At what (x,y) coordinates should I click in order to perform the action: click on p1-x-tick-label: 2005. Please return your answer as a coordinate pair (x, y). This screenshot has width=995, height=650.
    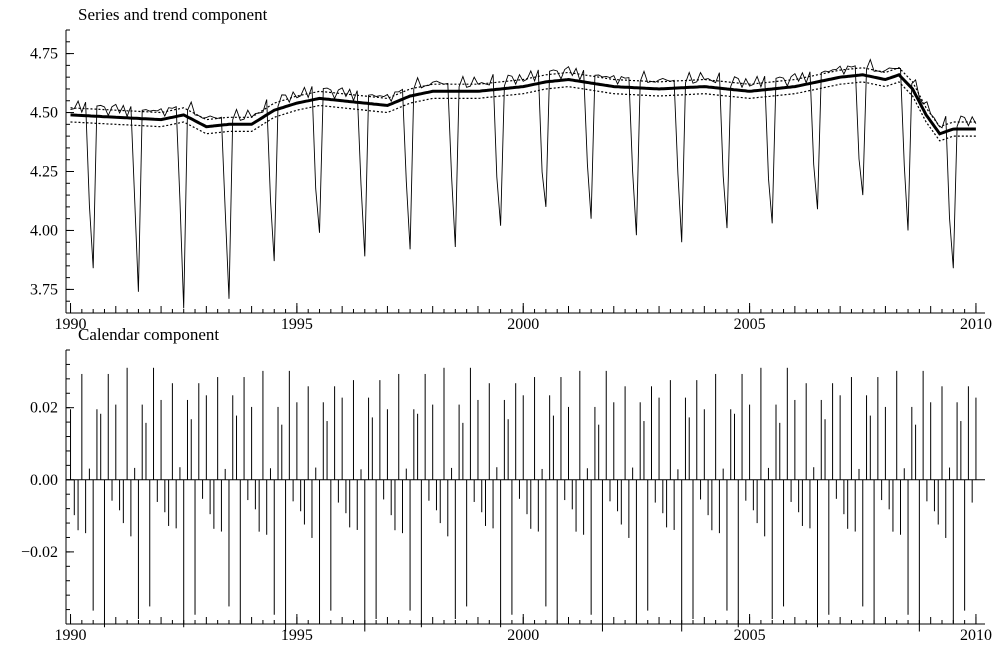
    Looking at the image, I should click on (750, 324).